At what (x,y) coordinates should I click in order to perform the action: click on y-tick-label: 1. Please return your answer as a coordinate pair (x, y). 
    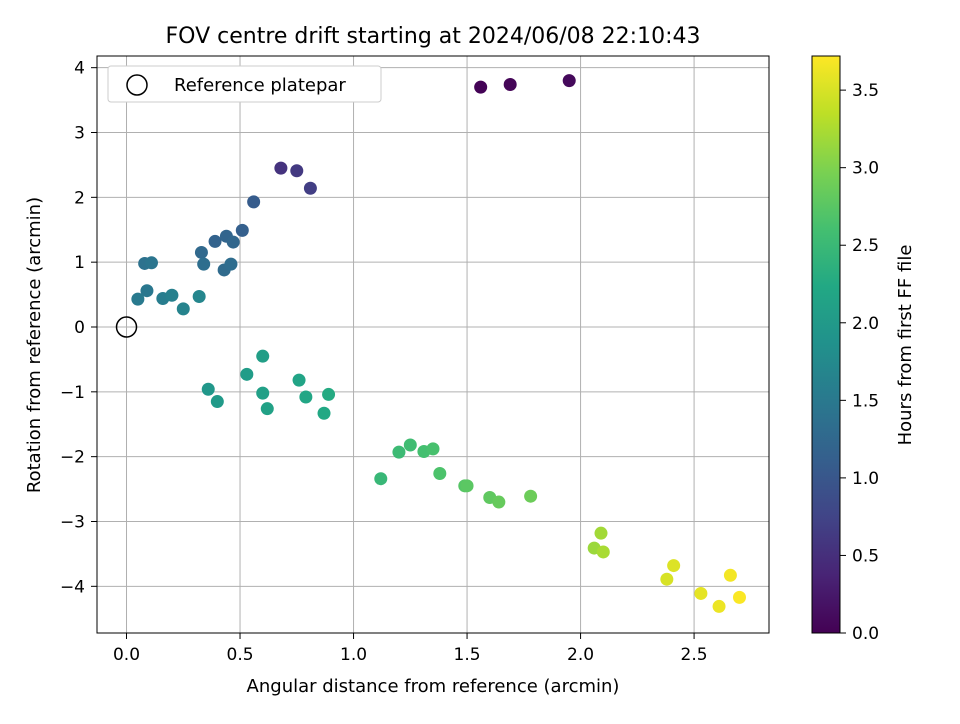
    Looking at the image, I should click on (79, 263).